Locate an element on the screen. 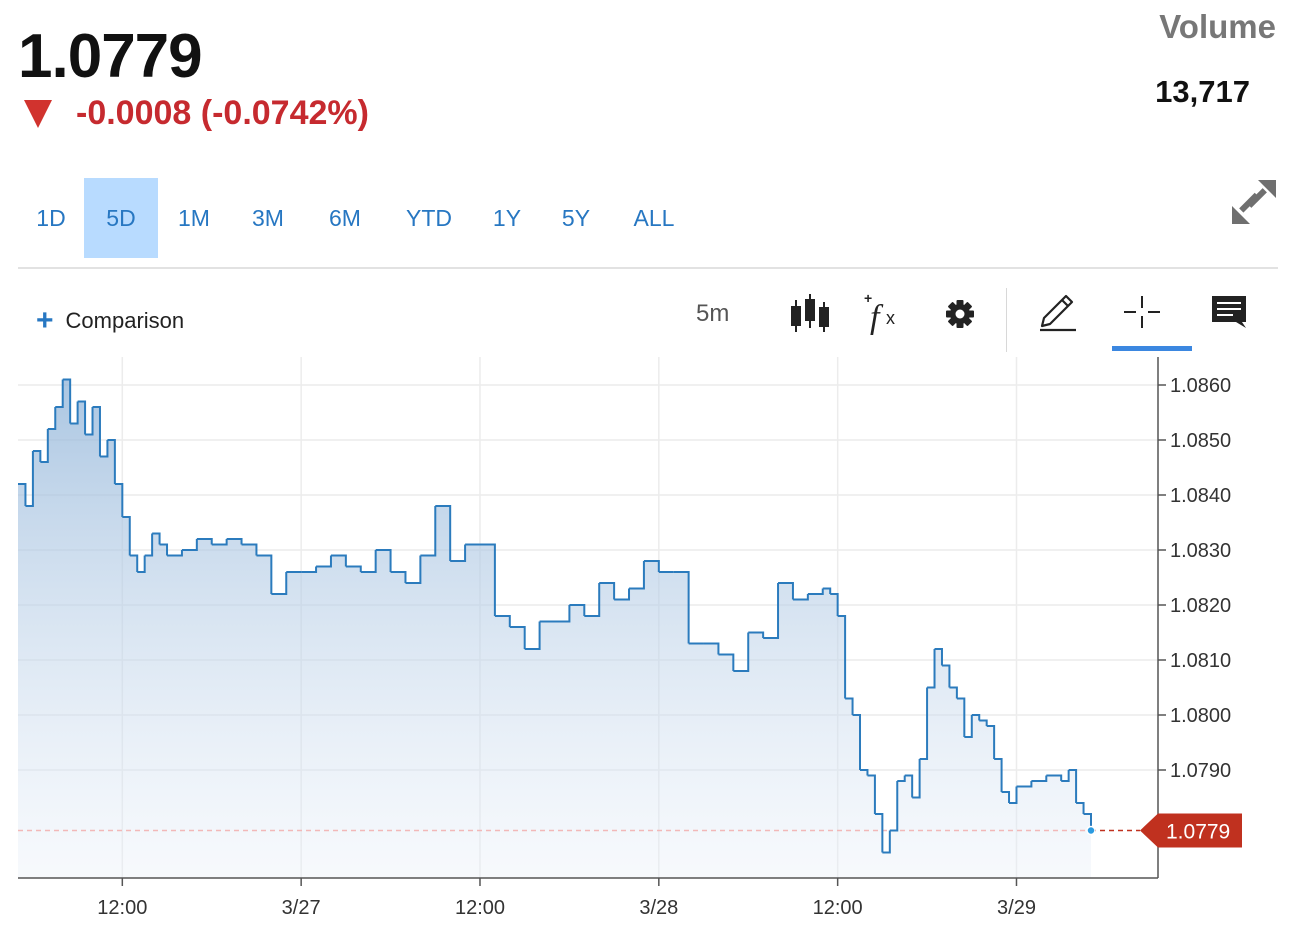 The image size is (1290, 930). price-change: -0.0008 (-0.0742%) is located at coordinates (222, 113).